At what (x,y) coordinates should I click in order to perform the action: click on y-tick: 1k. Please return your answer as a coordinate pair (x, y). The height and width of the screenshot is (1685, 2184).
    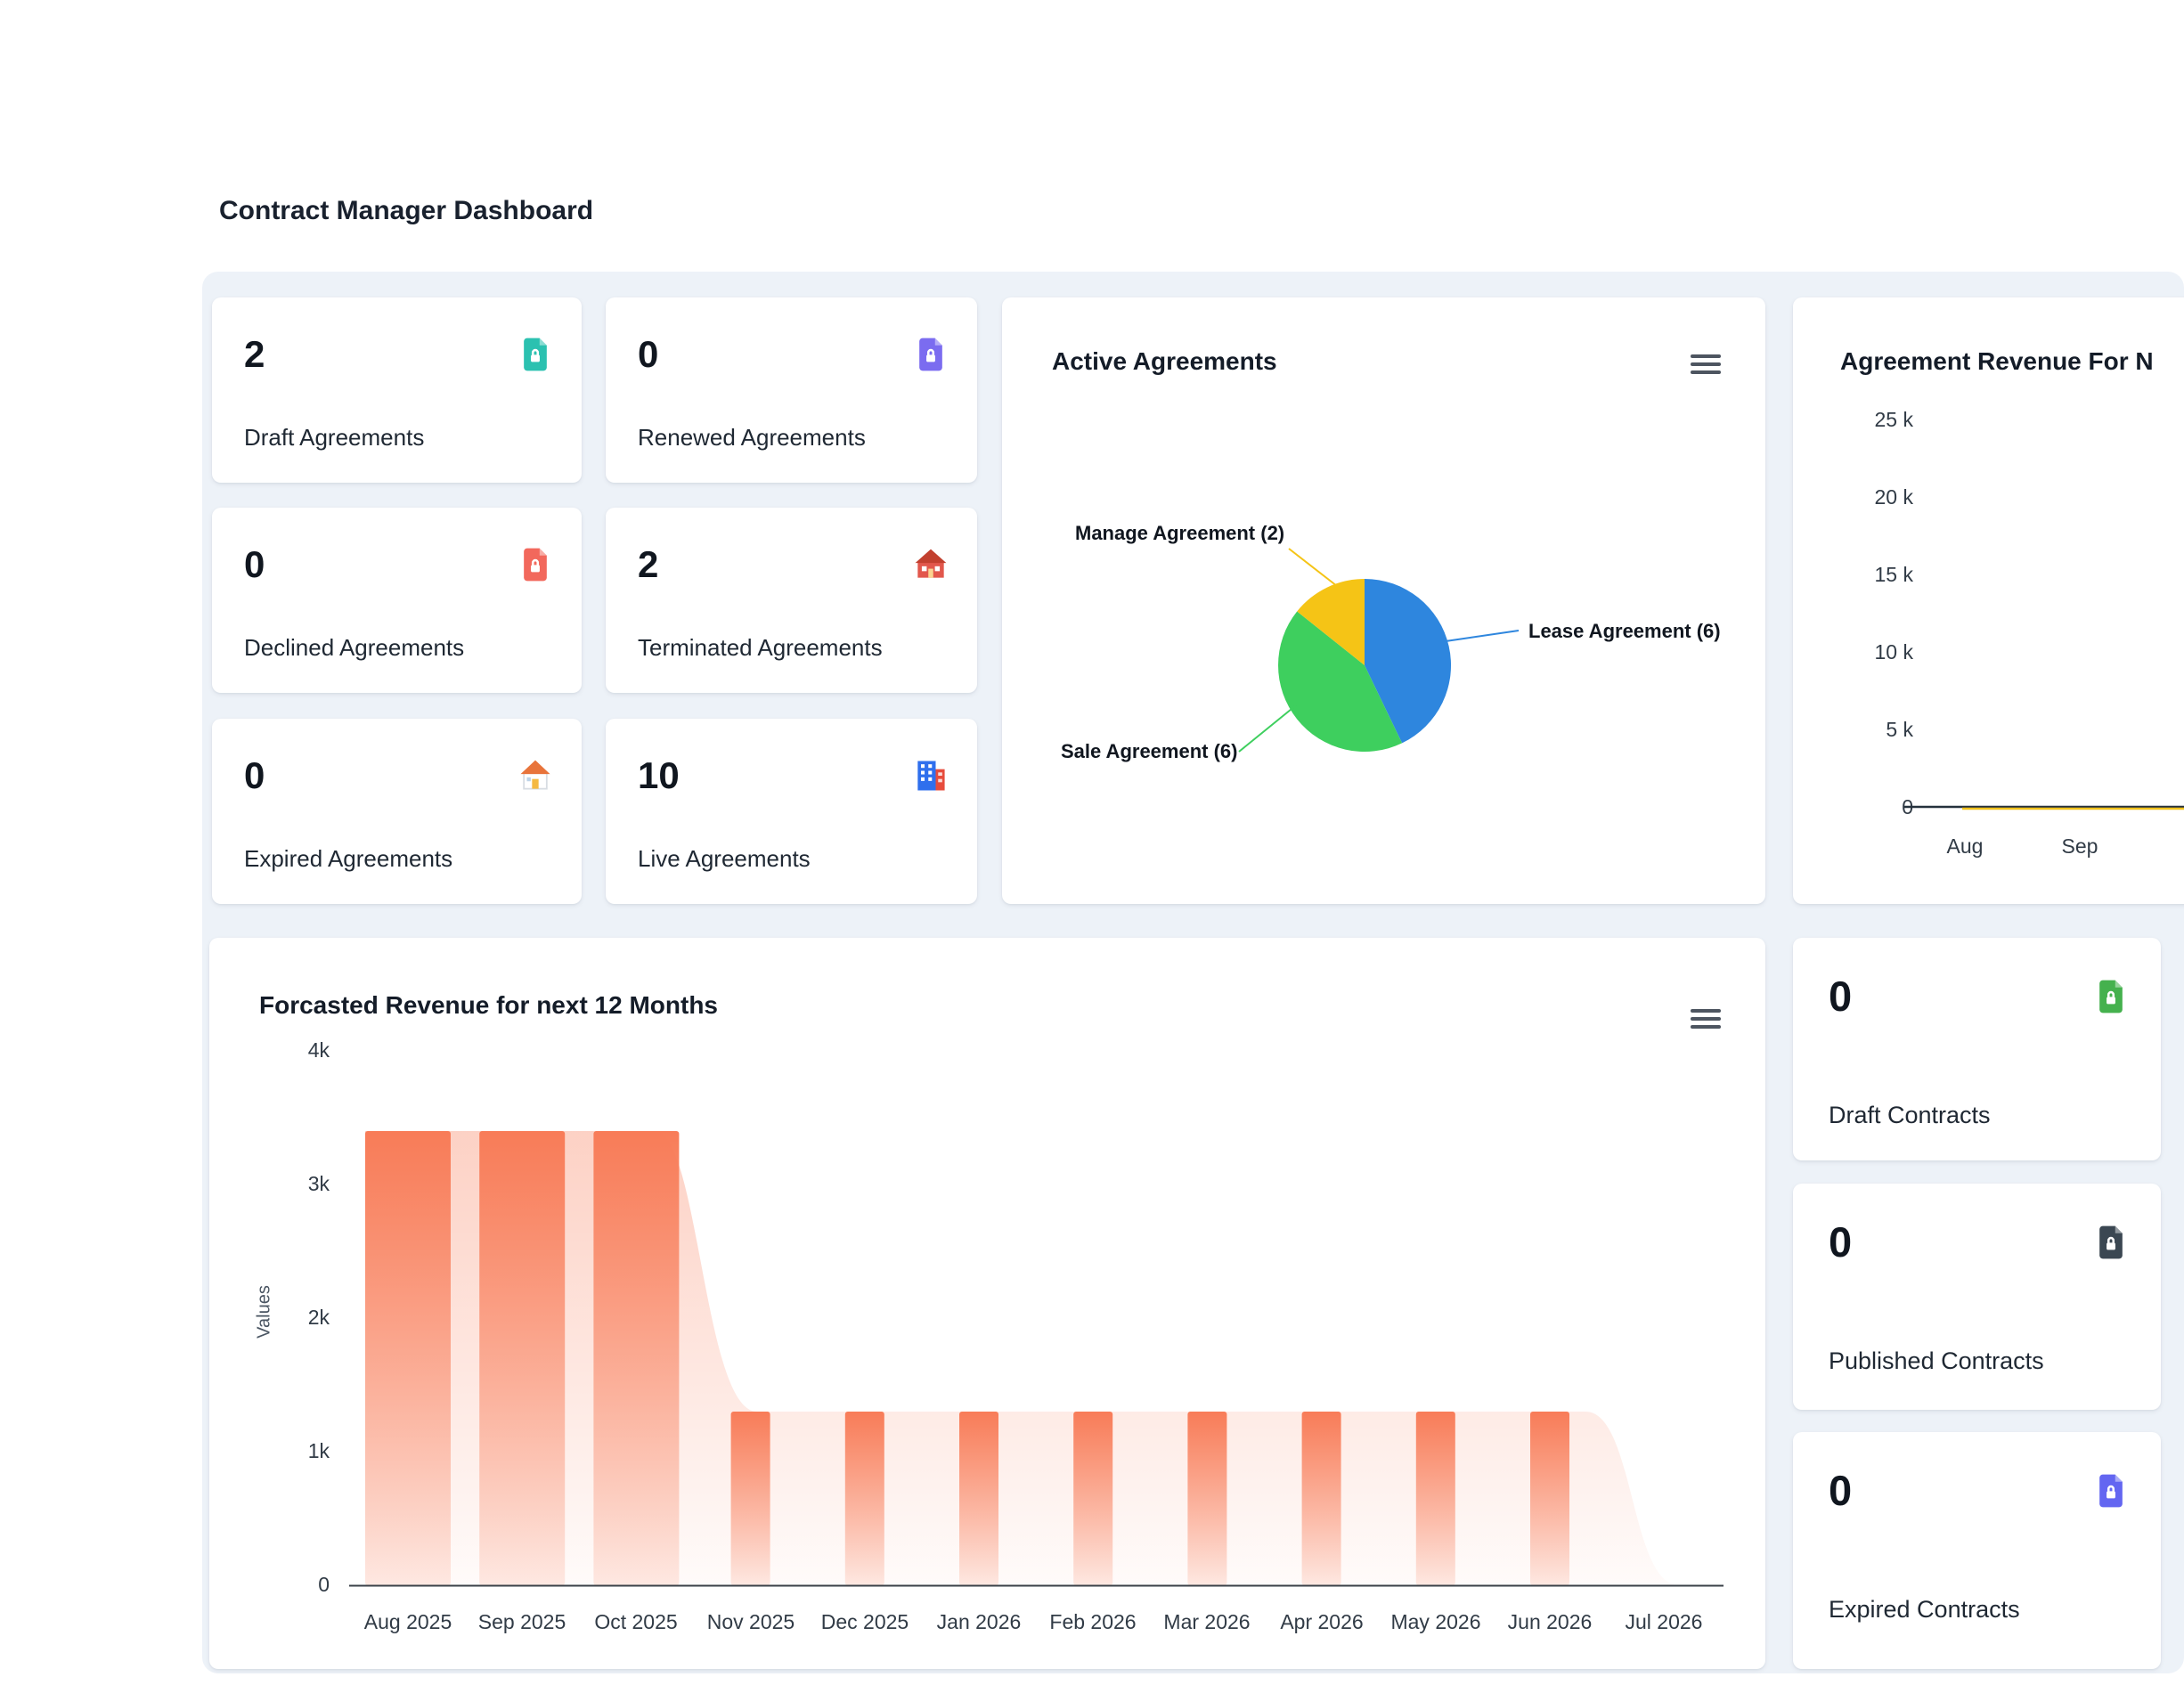
    Looking at the image, I should click on (318, 1450).